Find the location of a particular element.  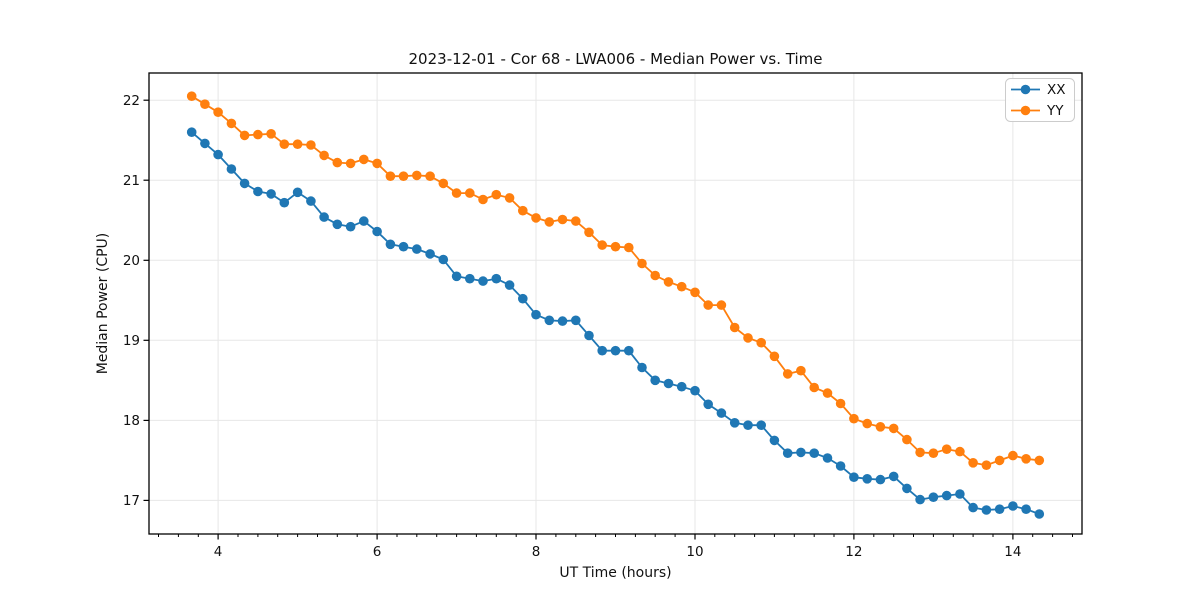

x-axis-label: UT Time (hours) is located at coordinates (615, 573).